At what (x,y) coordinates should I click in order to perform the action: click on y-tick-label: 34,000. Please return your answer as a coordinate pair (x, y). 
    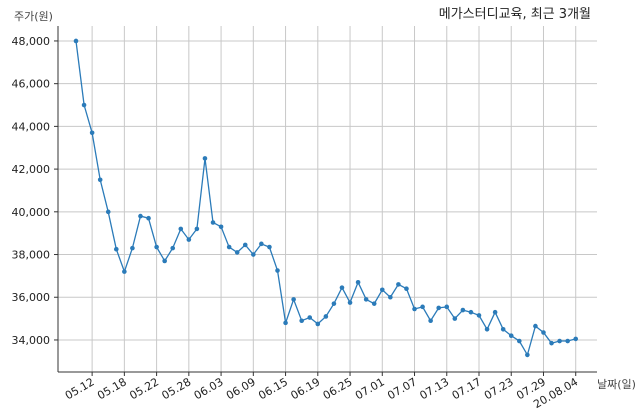
    Looking at the image, I should click on (31, 340).